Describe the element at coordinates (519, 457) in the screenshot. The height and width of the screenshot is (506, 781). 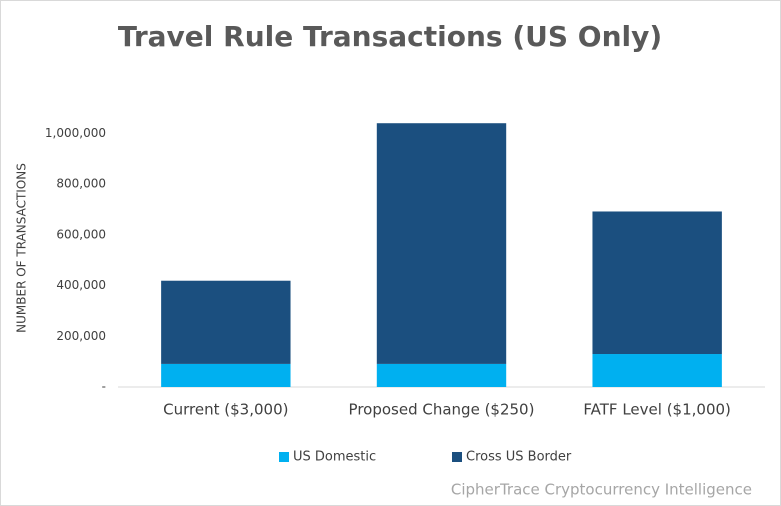
I see `legend-label: Cross US Border` at that location.